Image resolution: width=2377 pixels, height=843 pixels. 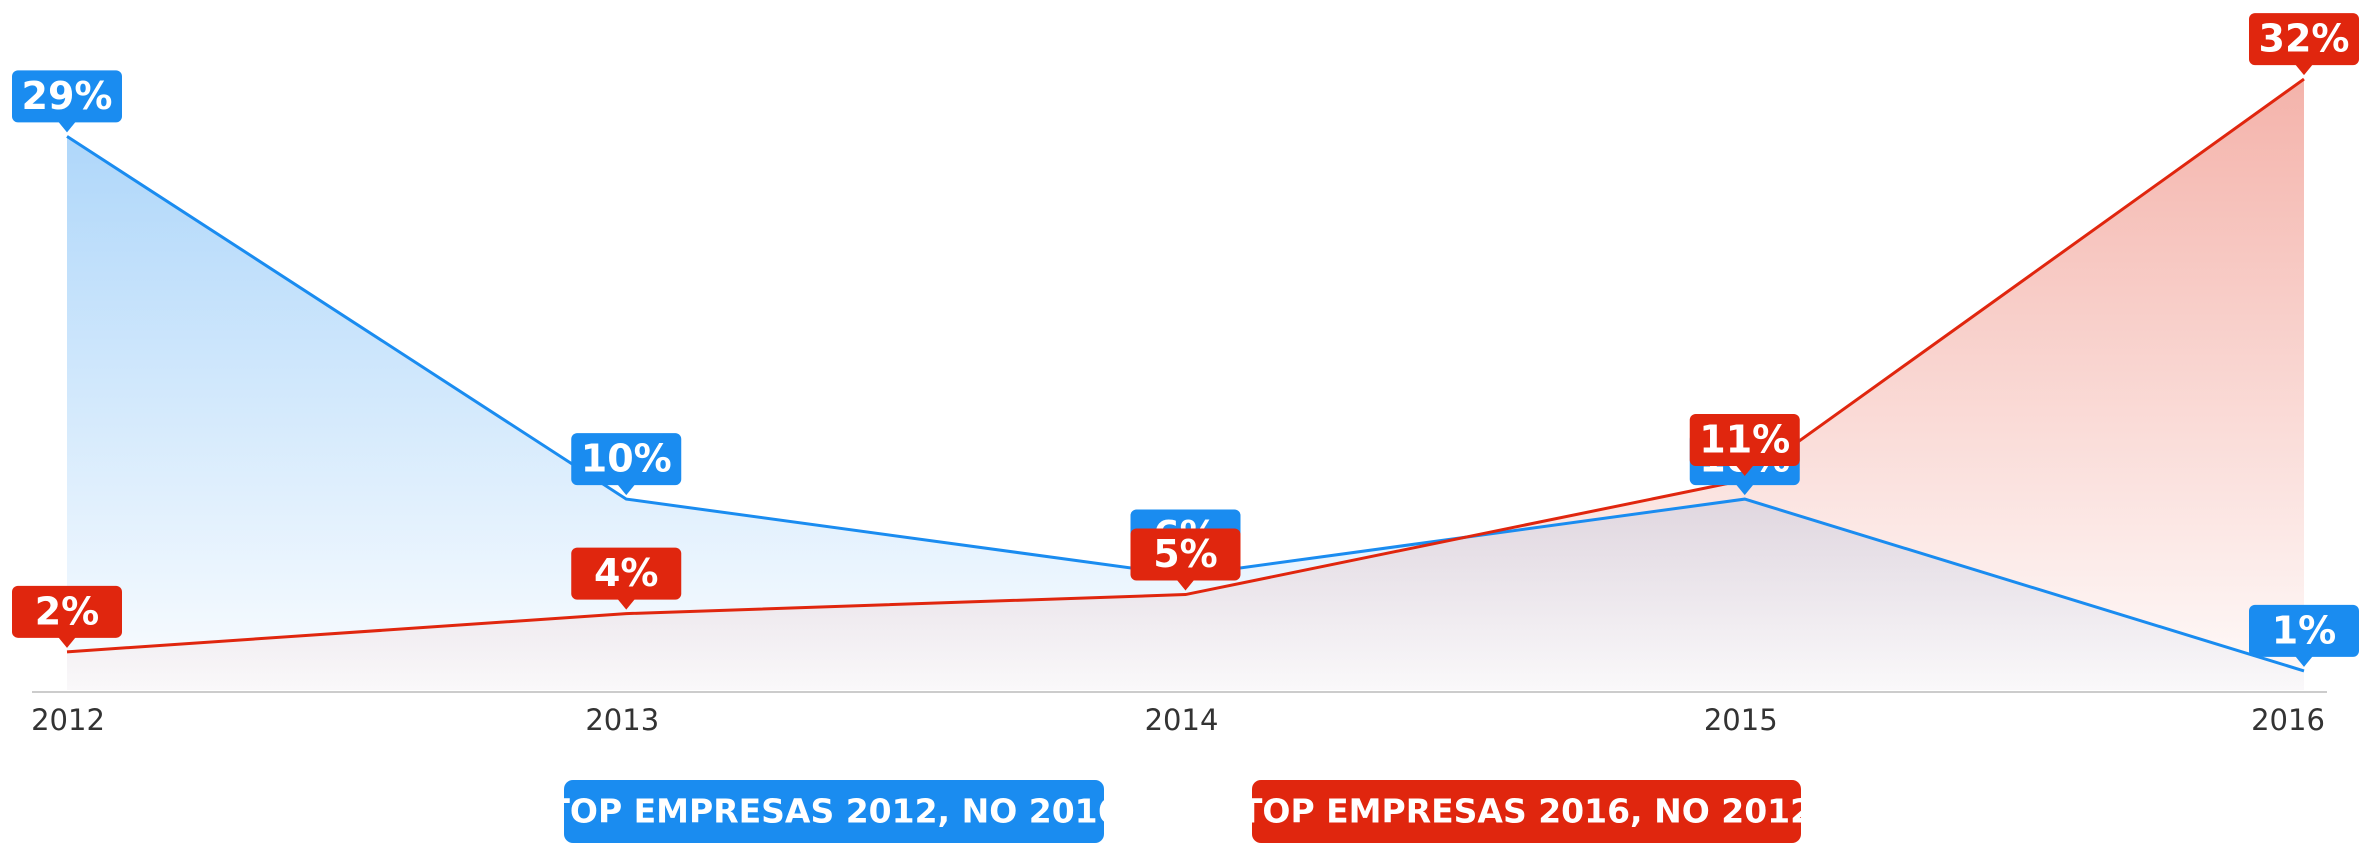 I want to click on legend-item: TOP EMPRESAS 2012, NO 2016, so click(x=834, y=811).